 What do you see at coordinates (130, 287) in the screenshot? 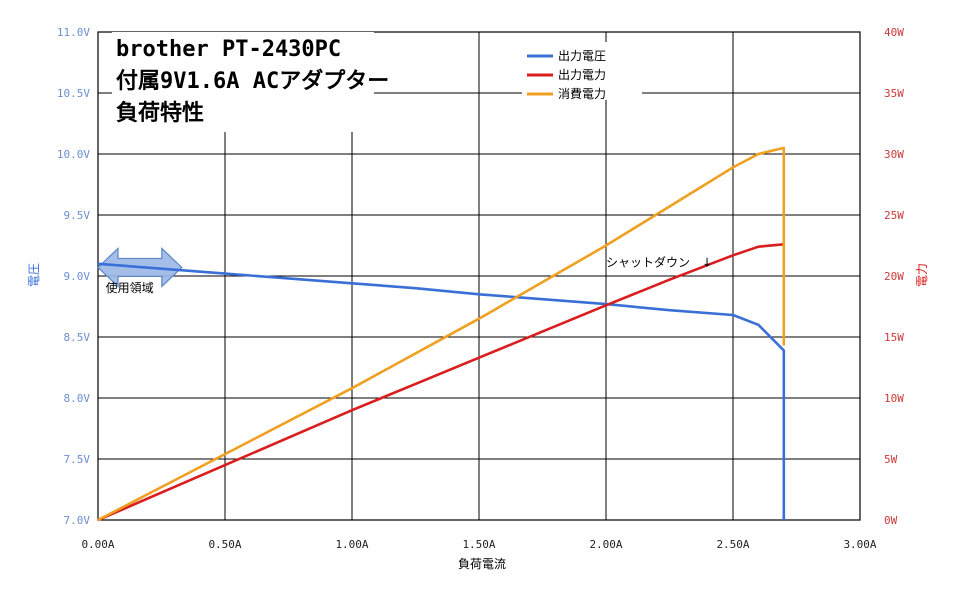
I see `usage-region-label: 使用領域` at bounding box center [130, 287].